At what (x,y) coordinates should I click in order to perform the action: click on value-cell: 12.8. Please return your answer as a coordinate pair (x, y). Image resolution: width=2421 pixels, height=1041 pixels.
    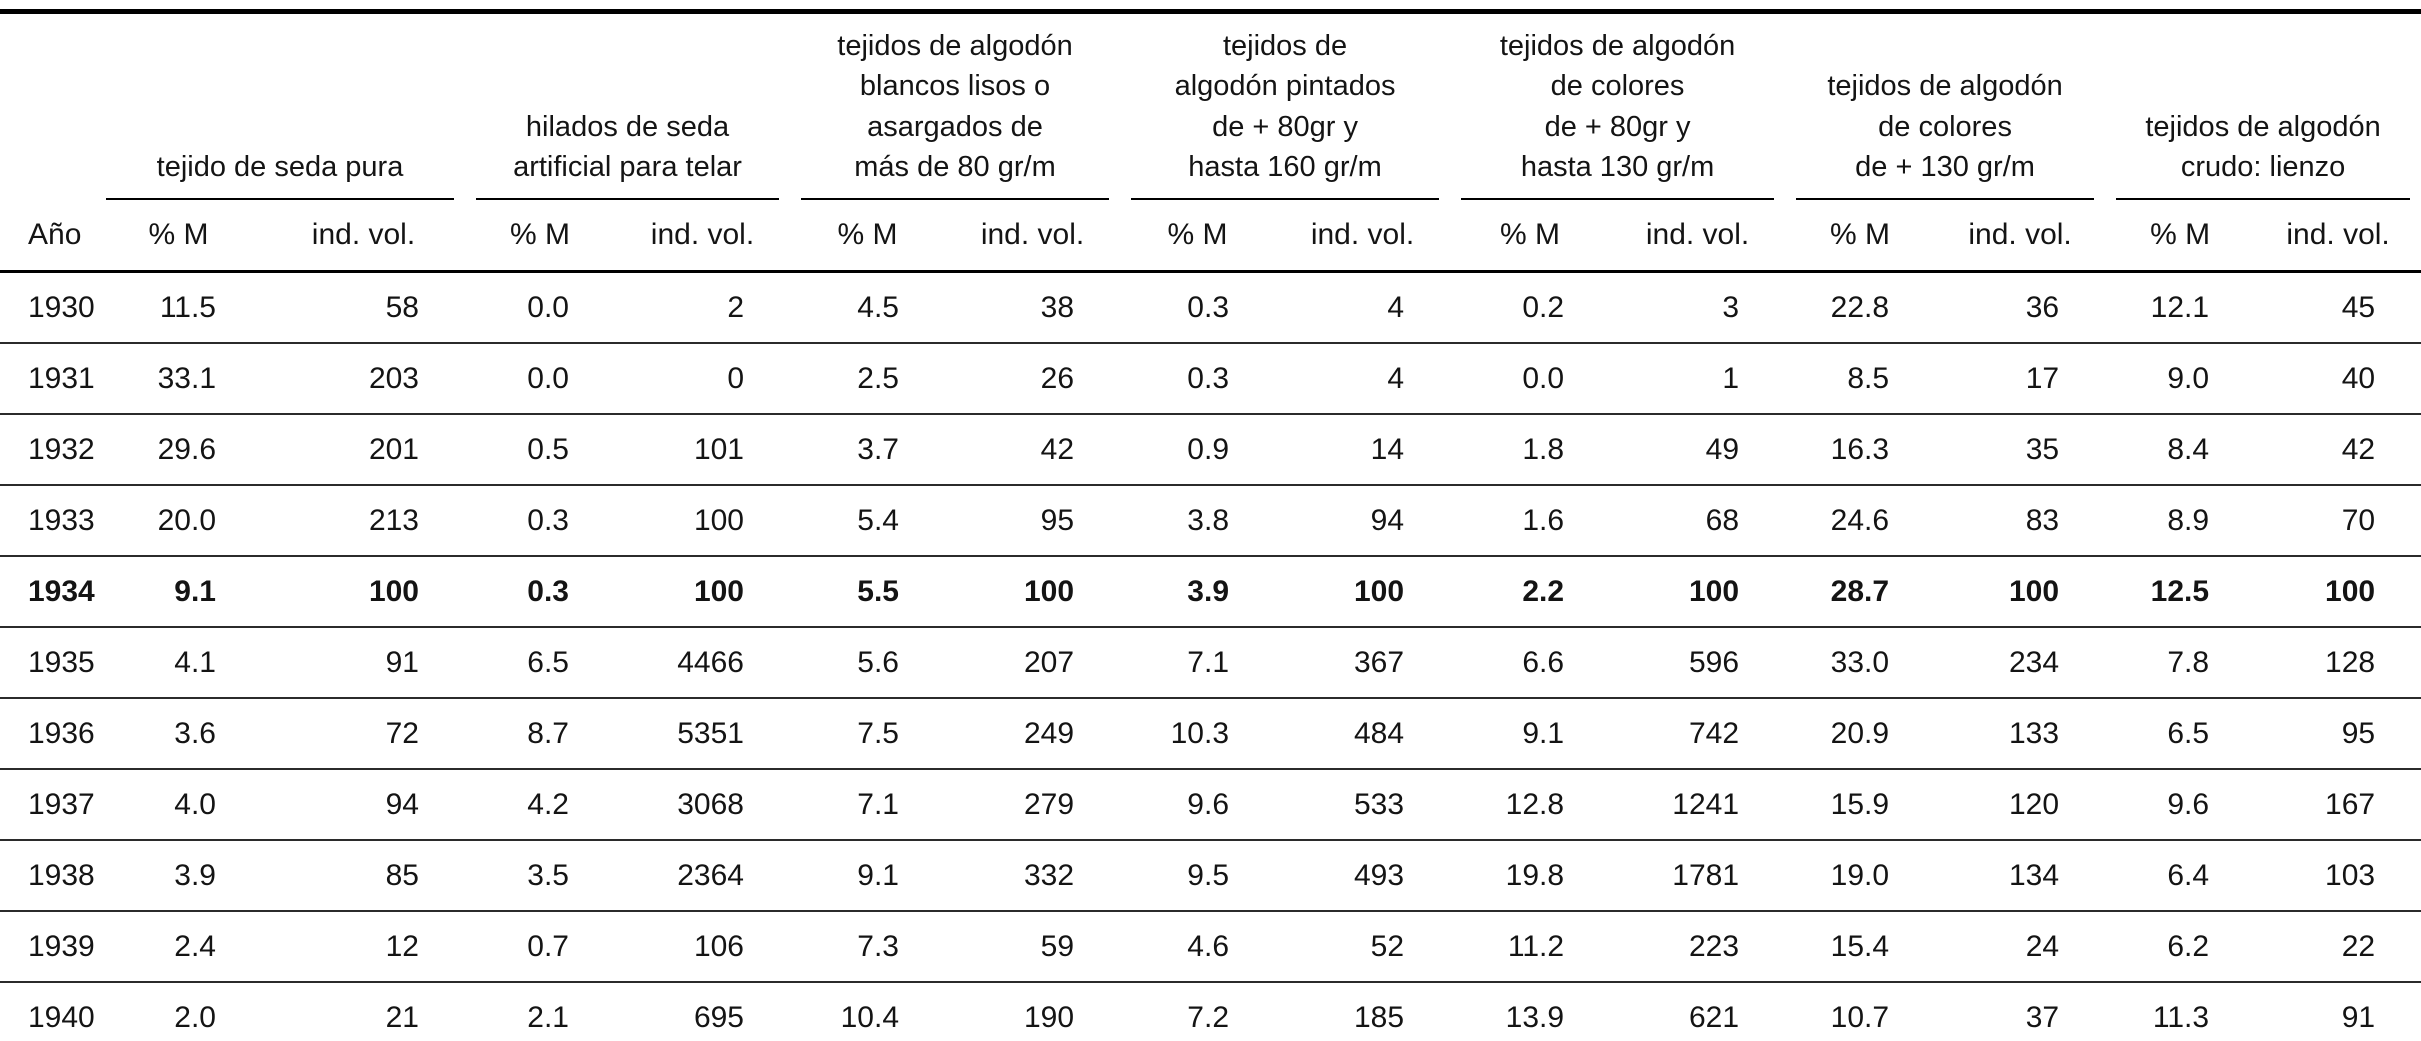
    Looking at the image, I should click on (1530, 805).